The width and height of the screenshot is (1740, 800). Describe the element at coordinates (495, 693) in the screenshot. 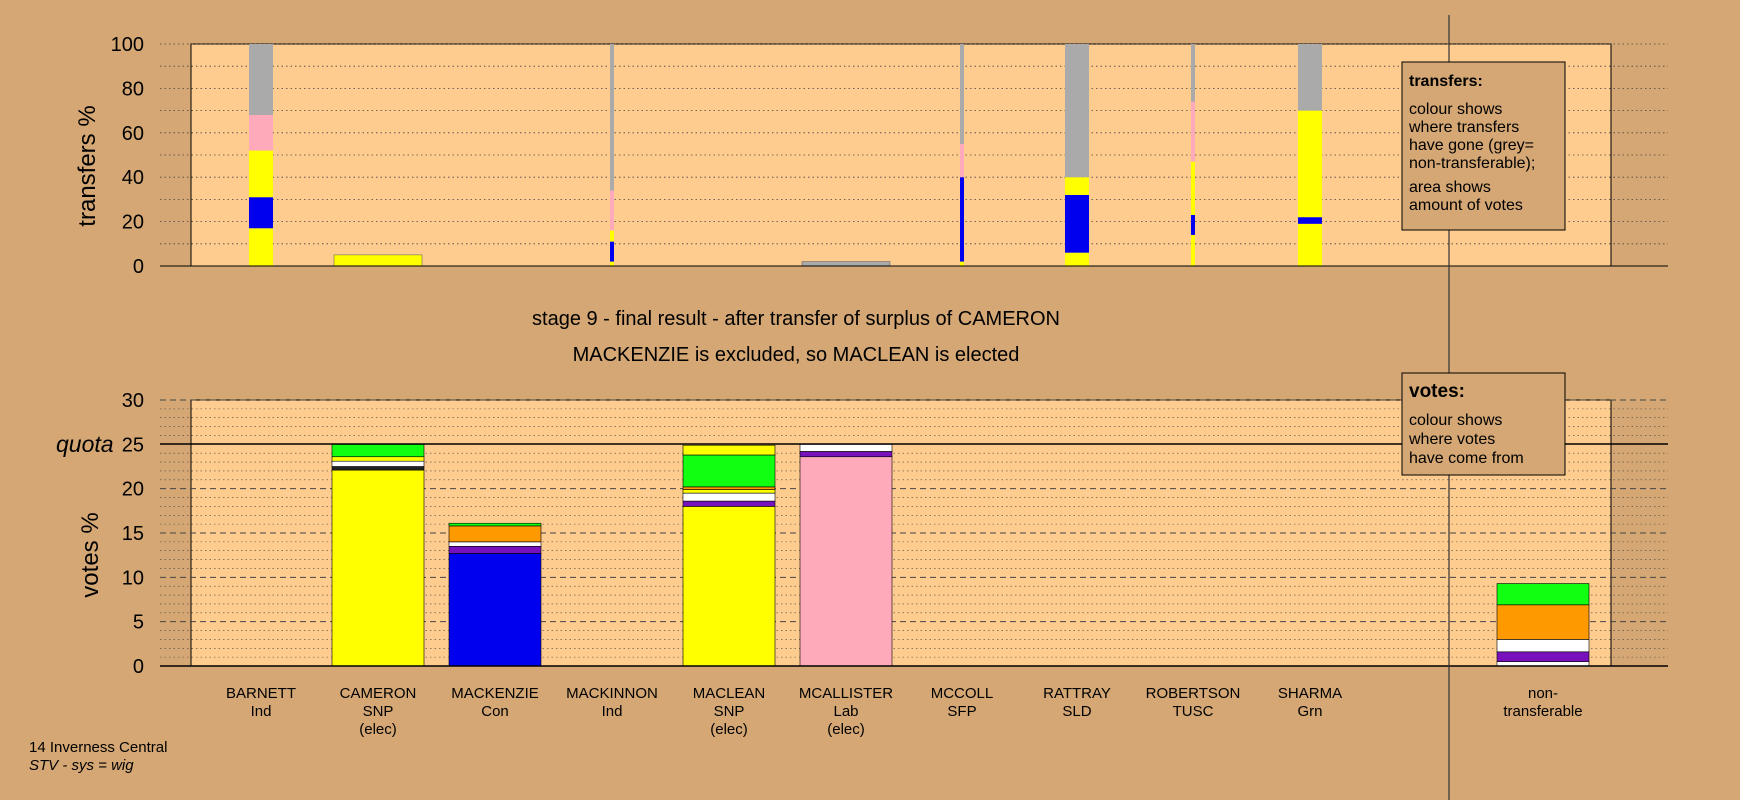

I see `candidate-label-mackenzie: MACKENZIE` at that location.